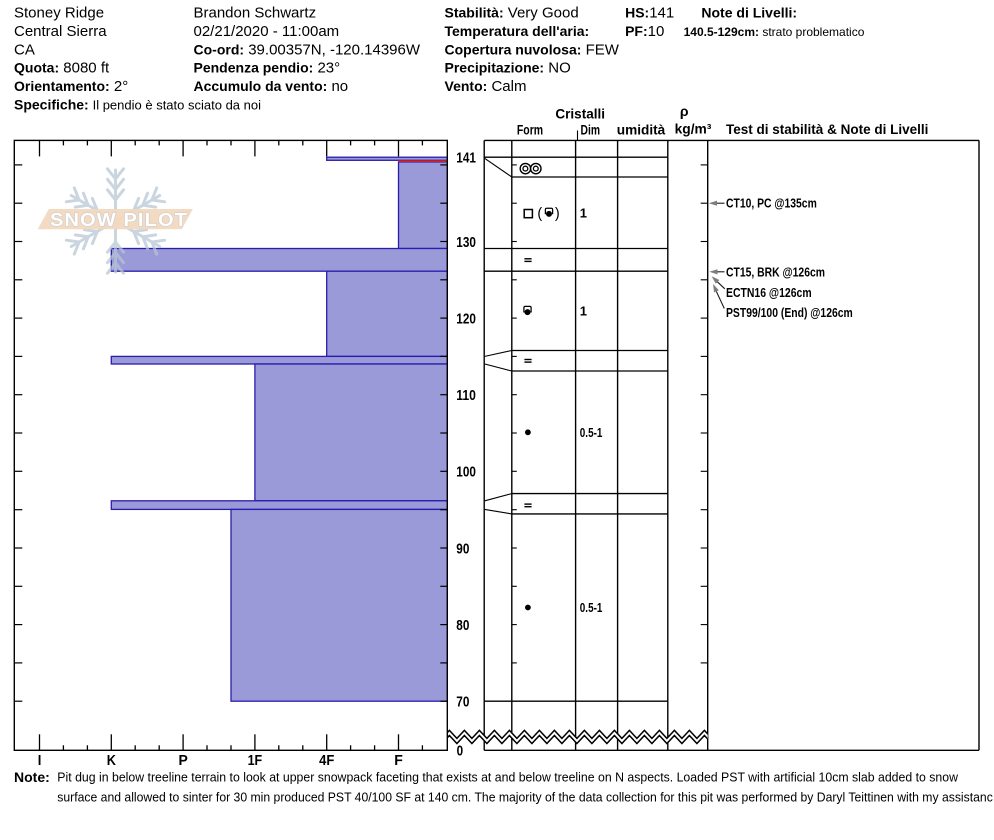 The width and height of the screenshot is (994, 840). What do you see at coordinates (649, 13) in the screenshot?
I see `svg-text: HS:141` at bounding box center [649, 13].